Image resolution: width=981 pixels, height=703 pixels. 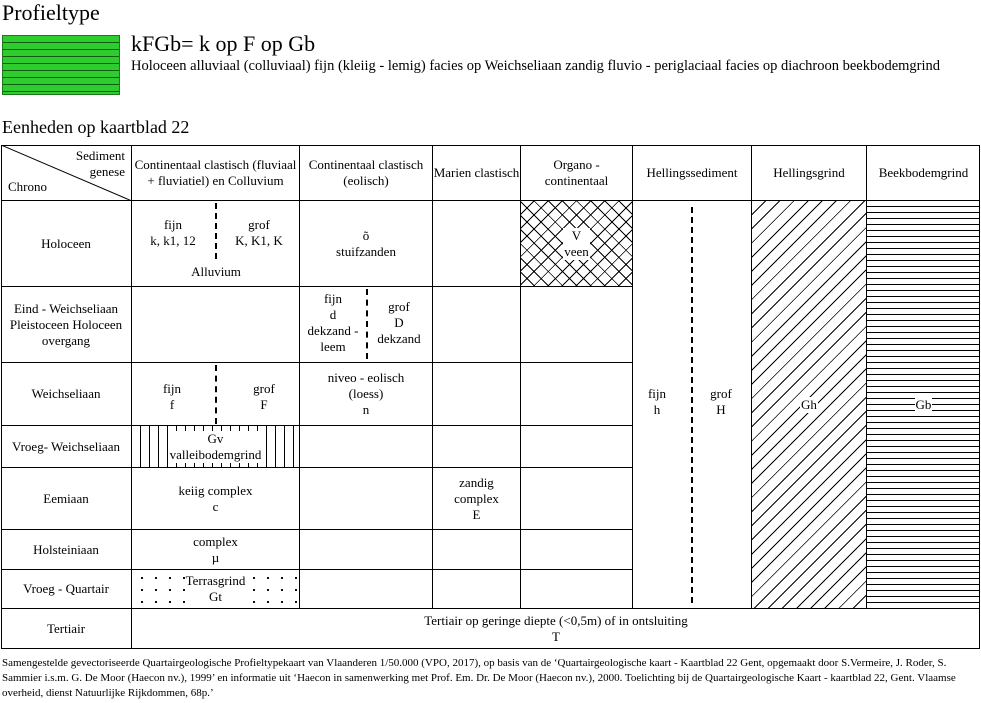 What do you see at coordinates (66, 394) in the screenshot?
I see `row-header-weichseliaan: Weichseliaan` at bounding box center [66, 394].